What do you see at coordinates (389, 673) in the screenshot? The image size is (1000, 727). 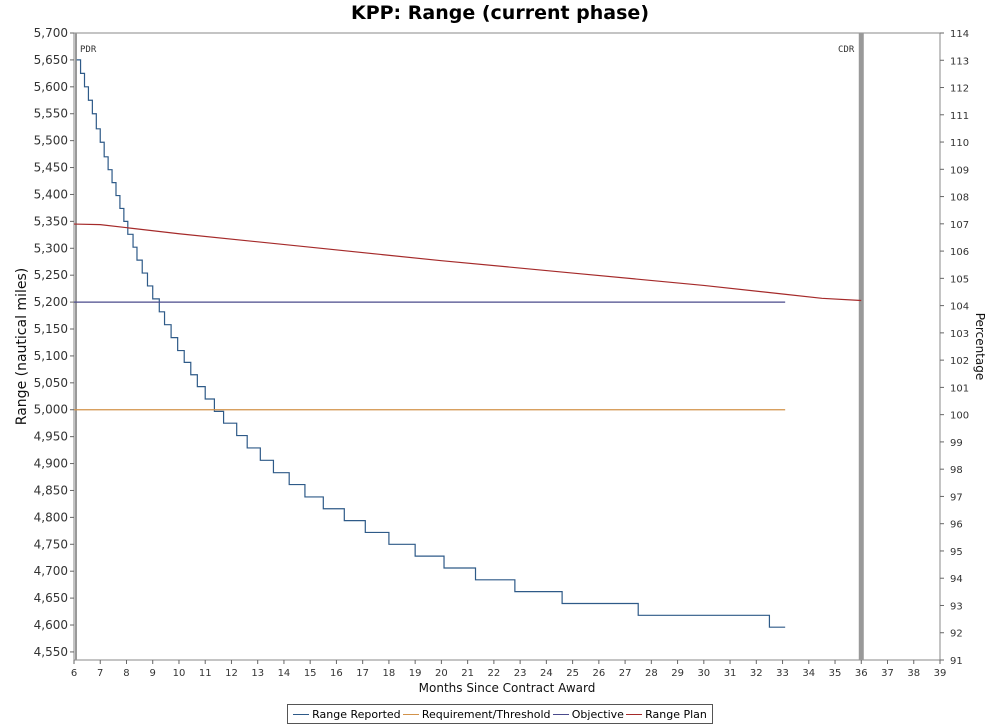 I see `x-tick-label: 18` at bounding box center [389, 673].